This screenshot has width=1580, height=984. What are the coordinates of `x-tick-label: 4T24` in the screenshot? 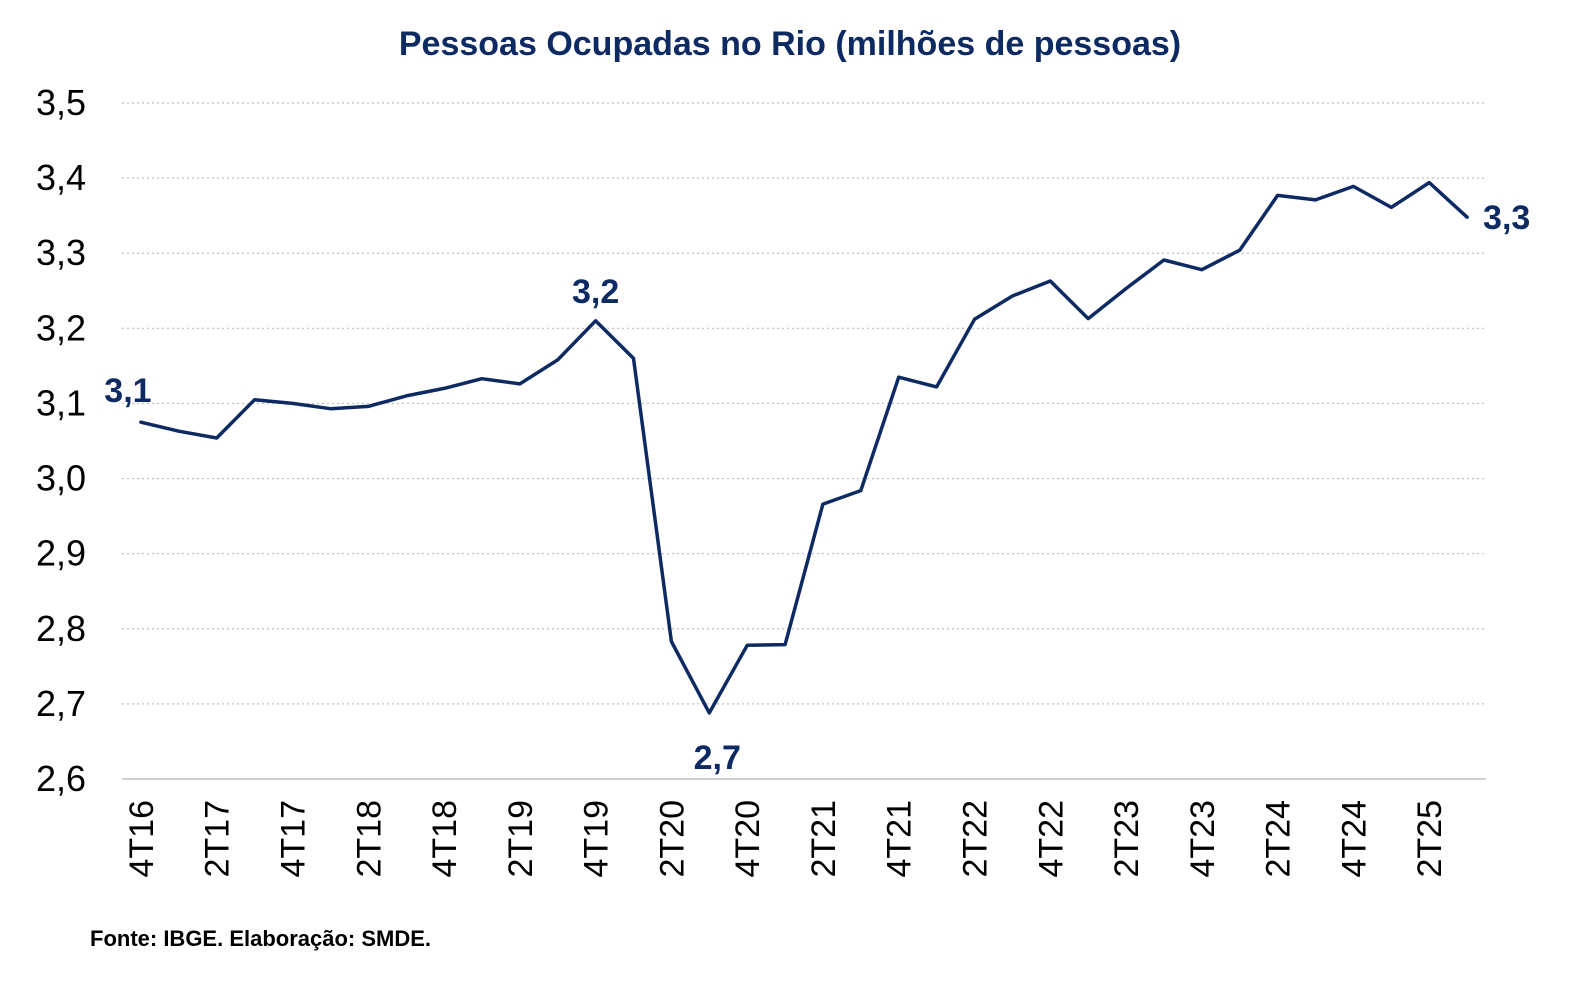 It's located at (1354, 839).